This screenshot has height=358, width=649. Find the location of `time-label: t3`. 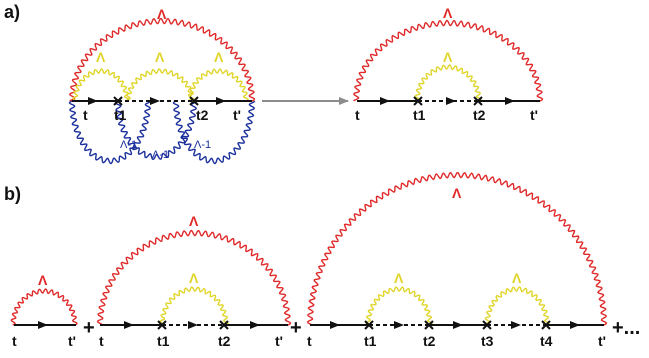

time-label: t3 is located at coordinates (487, 341).